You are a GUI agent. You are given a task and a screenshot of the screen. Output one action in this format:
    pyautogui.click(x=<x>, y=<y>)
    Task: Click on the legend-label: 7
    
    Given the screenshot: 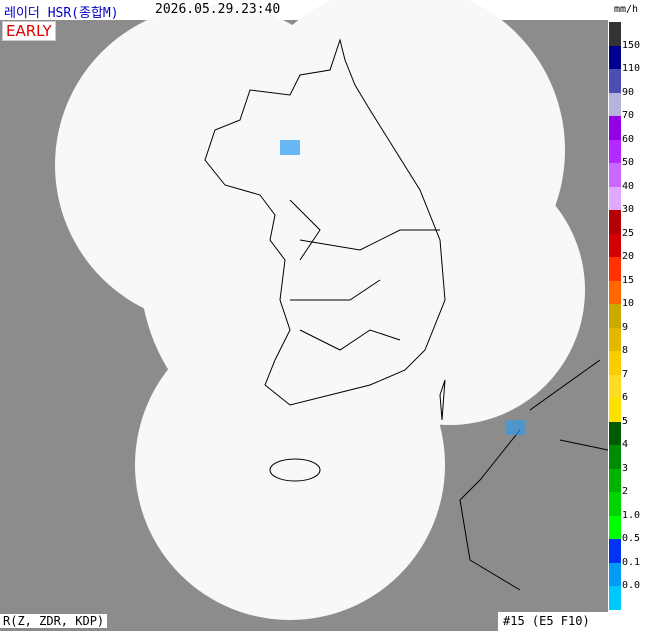 What is the action you would take?
    pyautogui.click(x=625, y=374)
    